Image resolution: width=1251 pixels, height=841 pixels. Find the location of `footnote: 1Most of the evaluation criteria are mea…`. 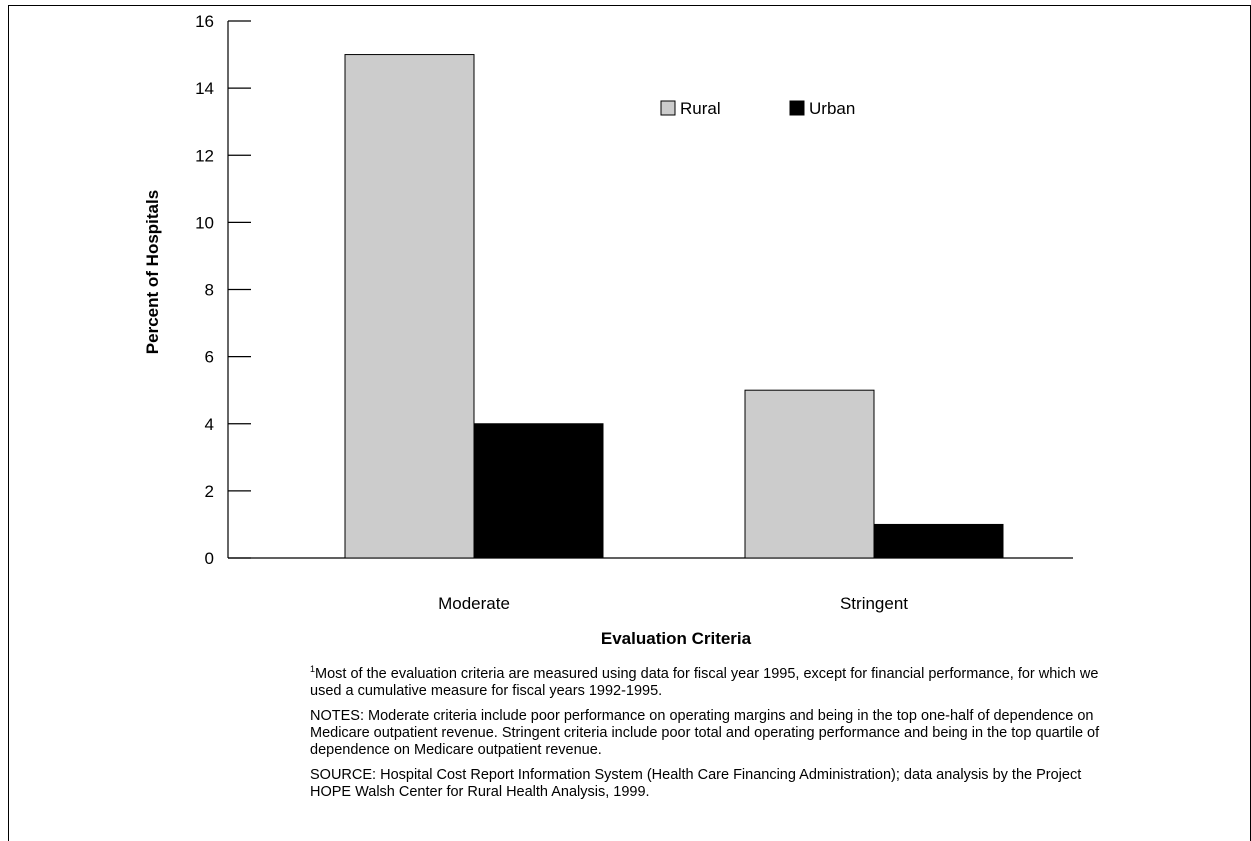

footnote: 1Most of the evaluation criteria are mea… is located at coordinates (705, 683).